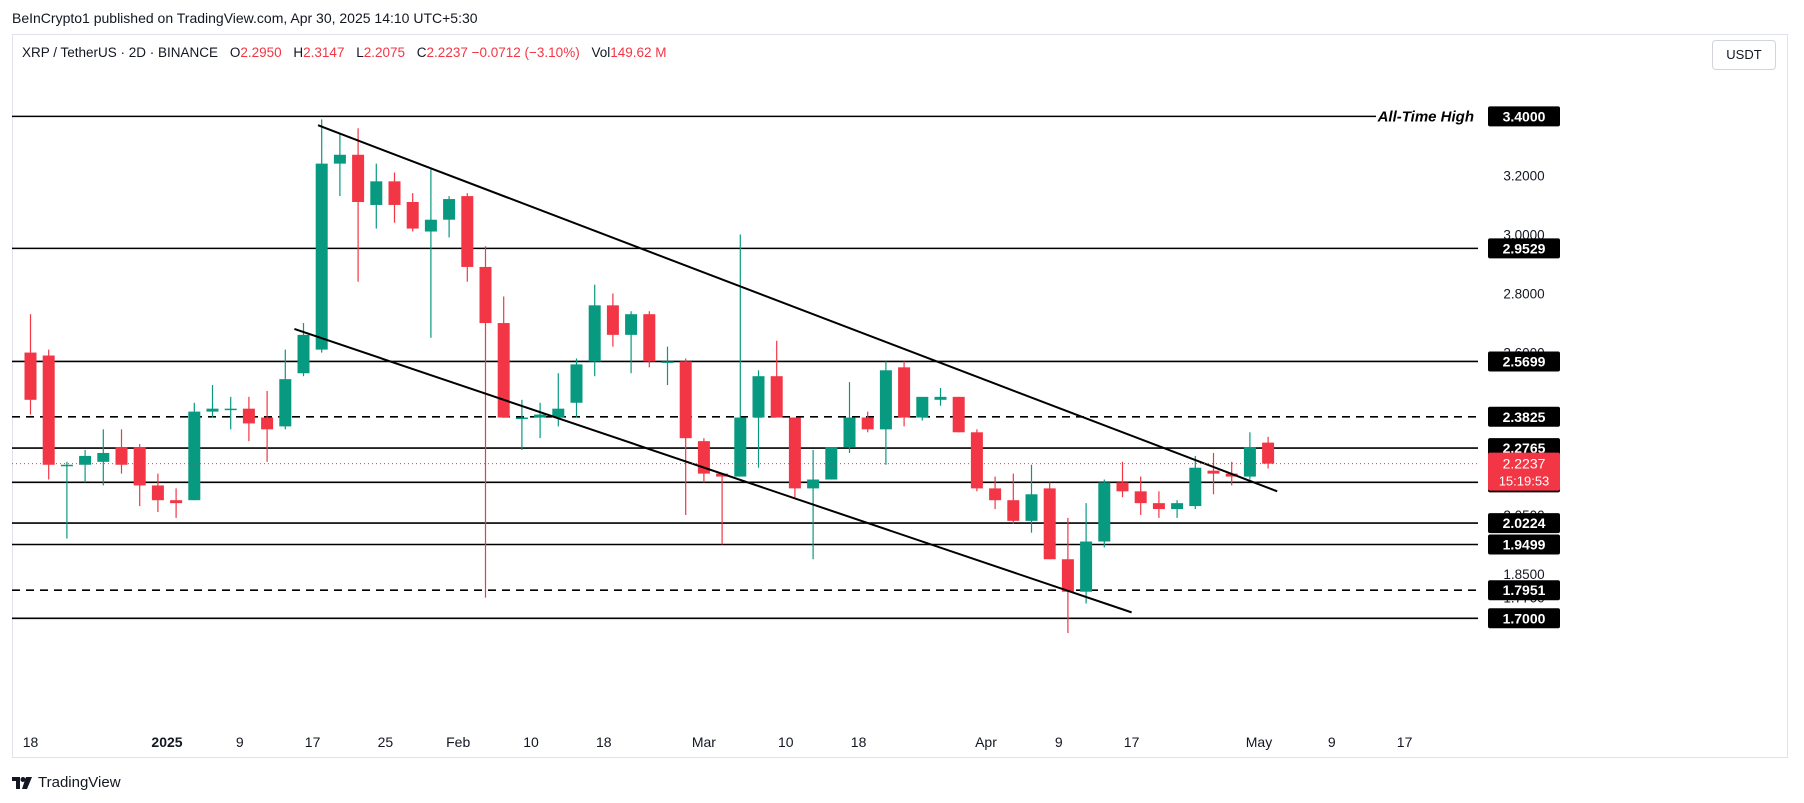  Describe the element at coordinates (386, 742) in the screenshot. I see `x-tick-label: 25` at that location.